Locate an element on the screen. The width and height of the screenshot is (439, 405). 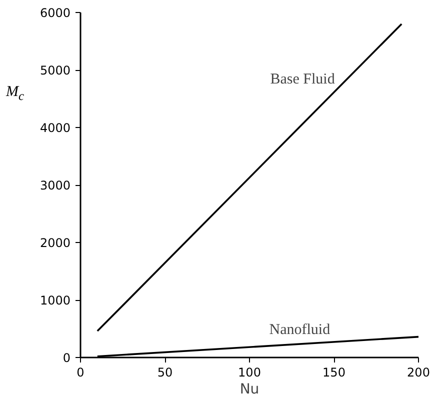
x-tick-label: 50 is located at coordinates (165, 373).